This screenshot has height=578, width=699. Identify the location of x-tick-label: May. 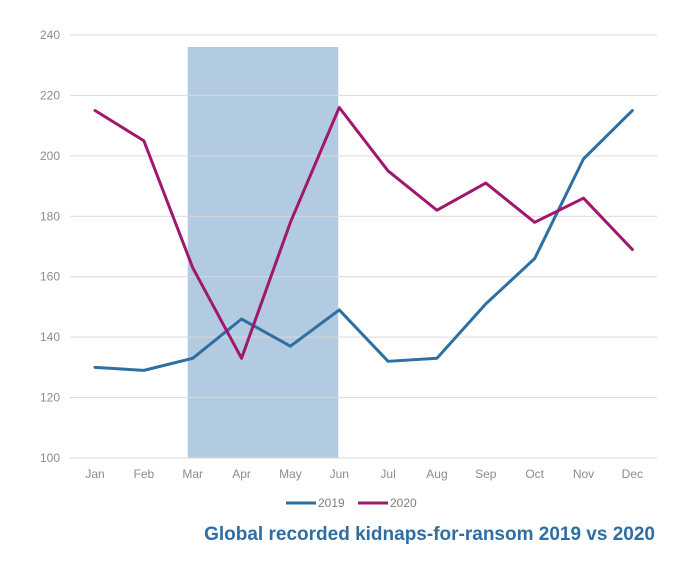
(290, 474).